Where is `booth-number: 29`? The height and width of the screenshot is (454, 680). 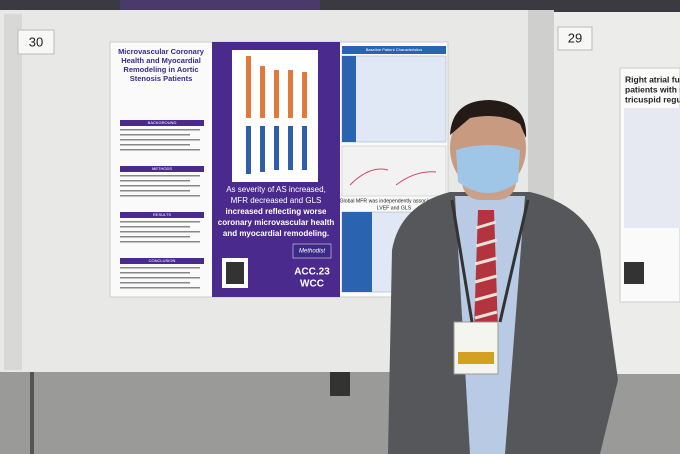 booth-number: 29 is located at coordinates (575, 37).